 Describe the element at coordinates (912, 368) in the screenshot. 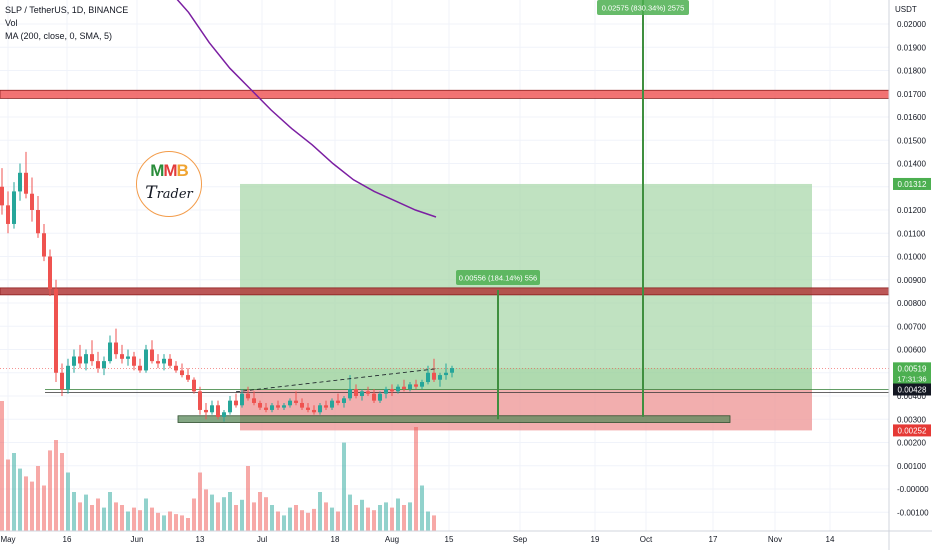

I see `price-label: 0.00519` at that location.